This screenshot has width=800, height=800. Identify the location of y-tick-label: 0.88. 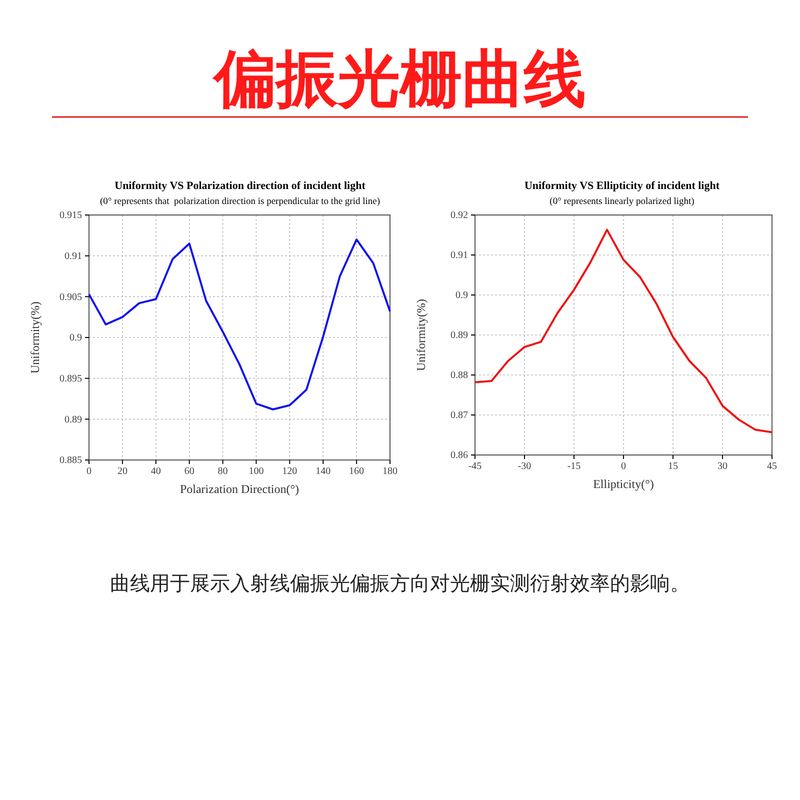
(459, 376).